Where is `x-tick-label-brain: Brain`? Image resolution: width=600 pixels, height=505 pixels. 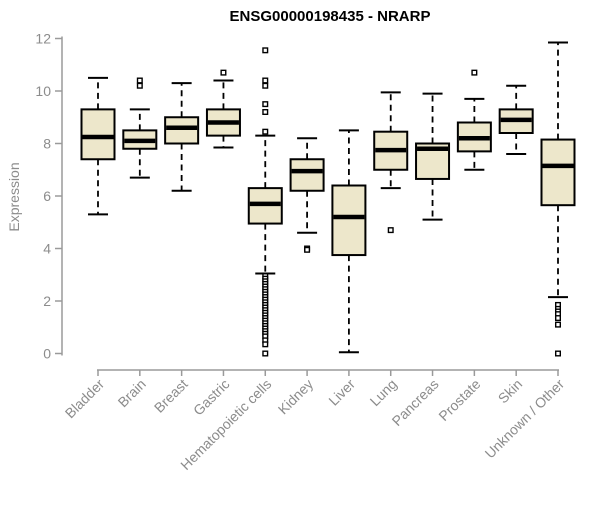
x-tick-label-brain: Brain is located at coordinates (132, 393).